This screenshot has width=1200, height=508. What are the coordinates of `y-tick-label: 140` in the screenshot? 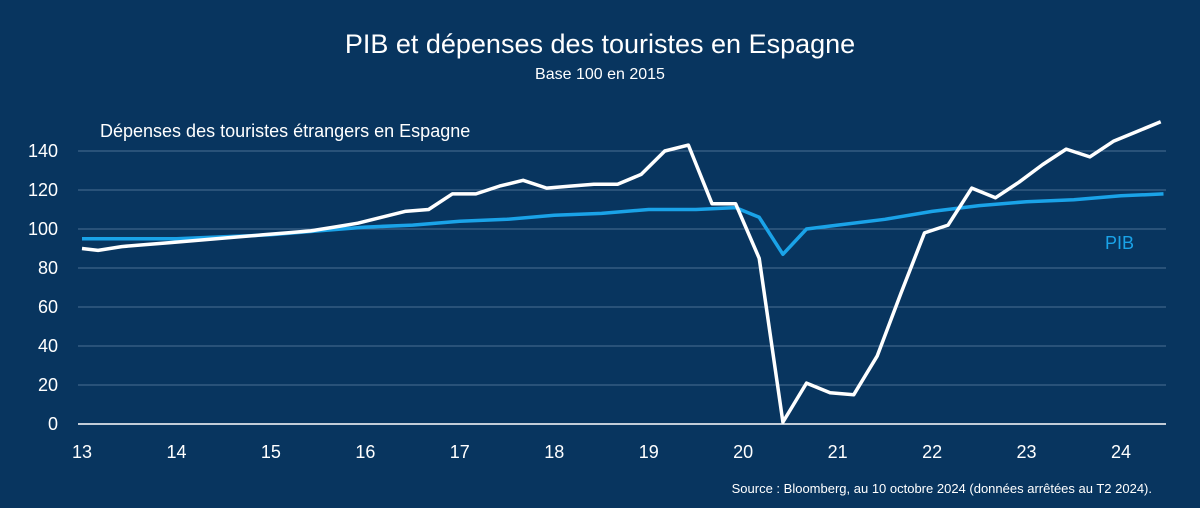 It's located at (43, 151).